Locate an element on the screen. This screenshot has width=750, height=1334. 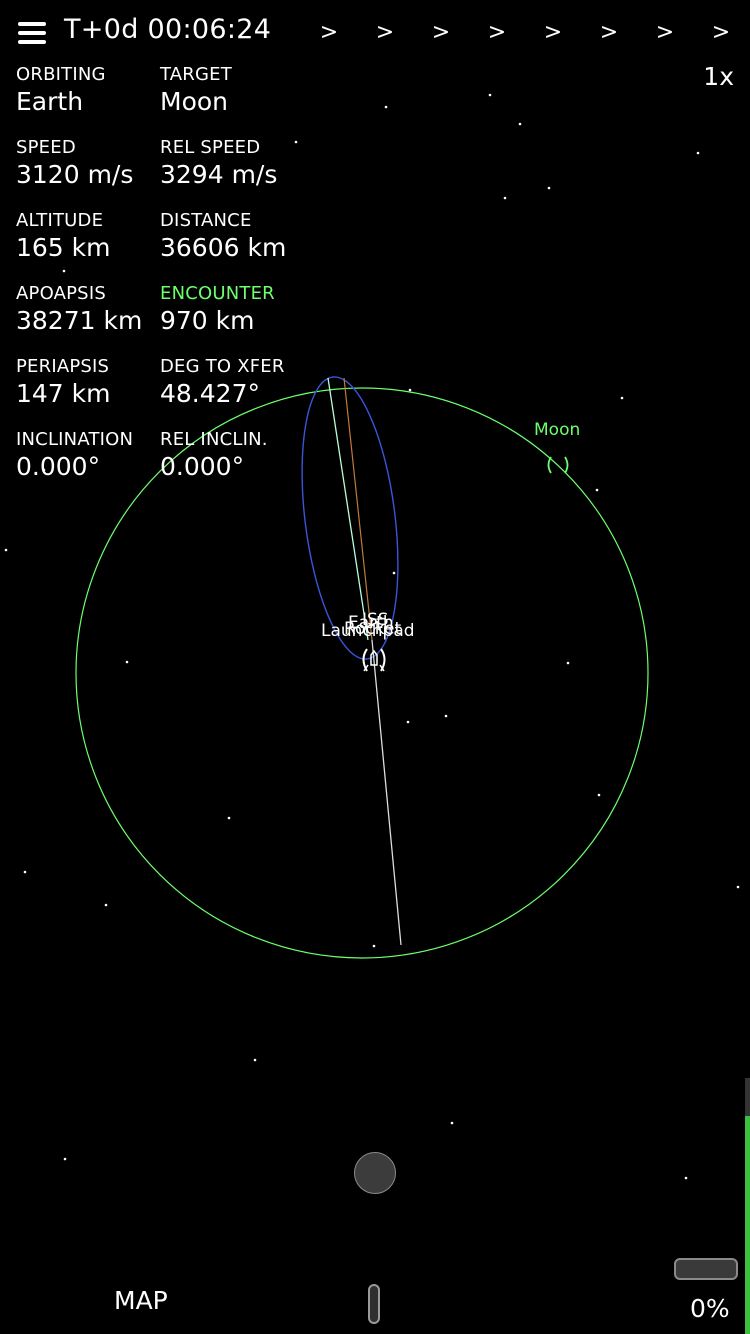
stat-inclination: INCLINATION 0.000° is located at coordinates (74, 456).